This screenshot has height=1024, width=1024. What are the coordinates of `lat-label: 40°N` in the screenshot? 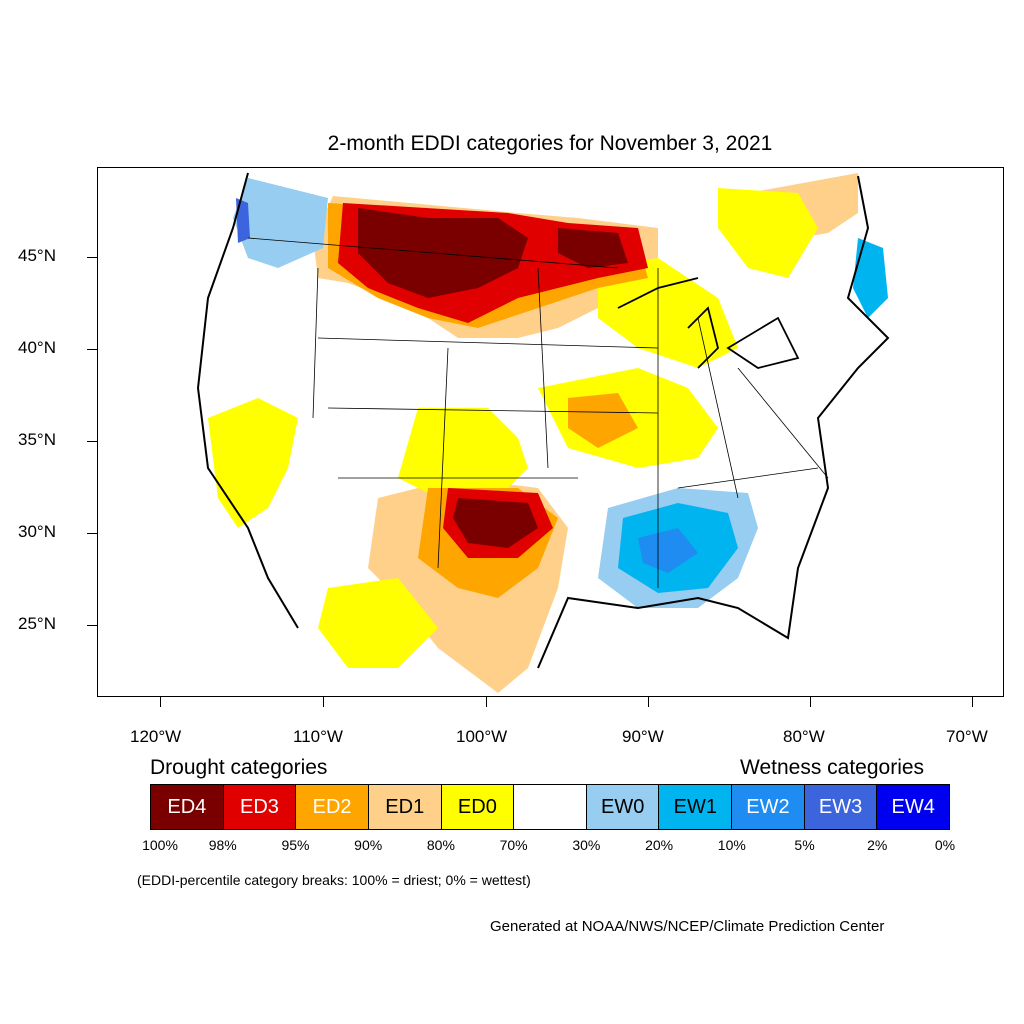 It's located at (37, 347).